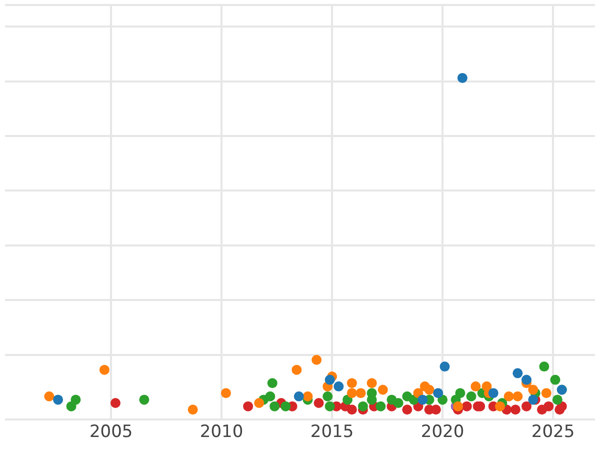  Describe the element at coordinates (222, 432) in the screenshot. I see `x-tick-label: 2010` at that location.